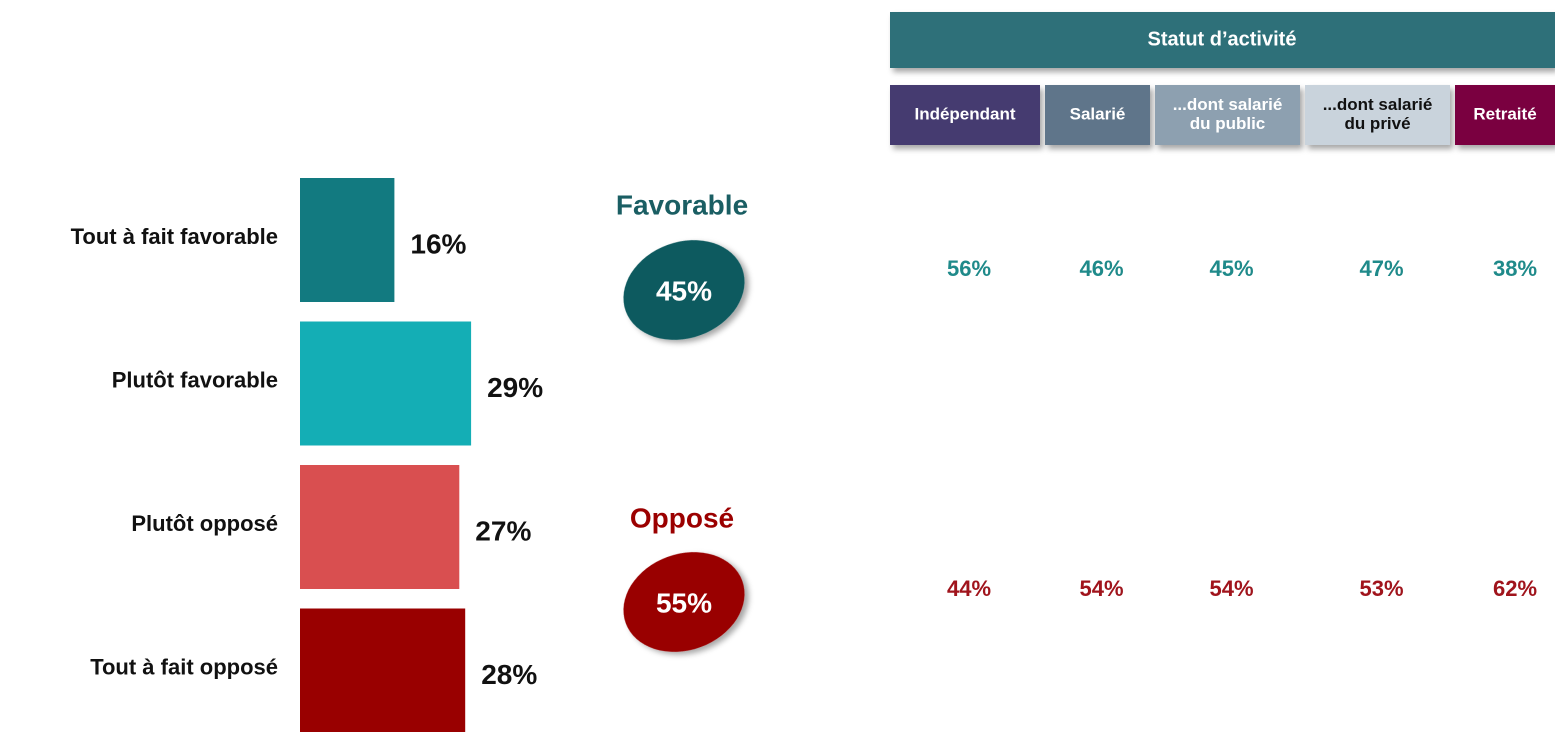  I want to click on value-label: 28%, so click(509, 674).